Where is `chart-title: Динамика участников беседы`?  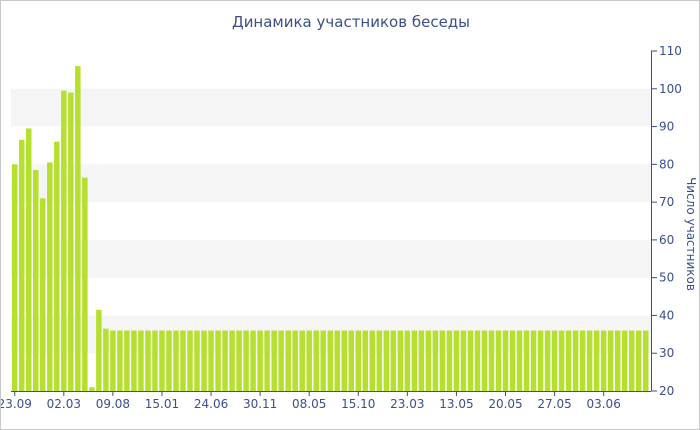 chart-title: Динамика участников беседы is located at coordinates (351, 22).